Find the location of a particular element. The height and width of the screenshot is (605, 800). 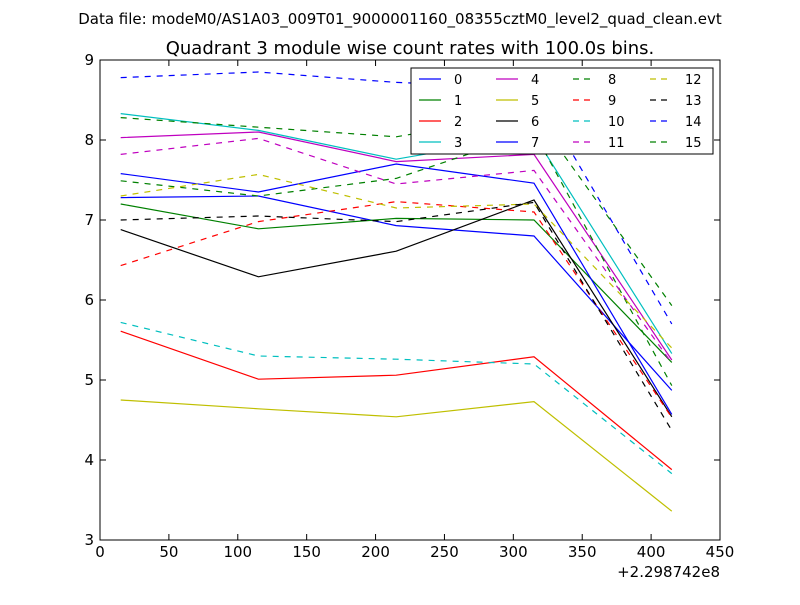

y-tick-label: 6 is located at coordinates (89, 300).